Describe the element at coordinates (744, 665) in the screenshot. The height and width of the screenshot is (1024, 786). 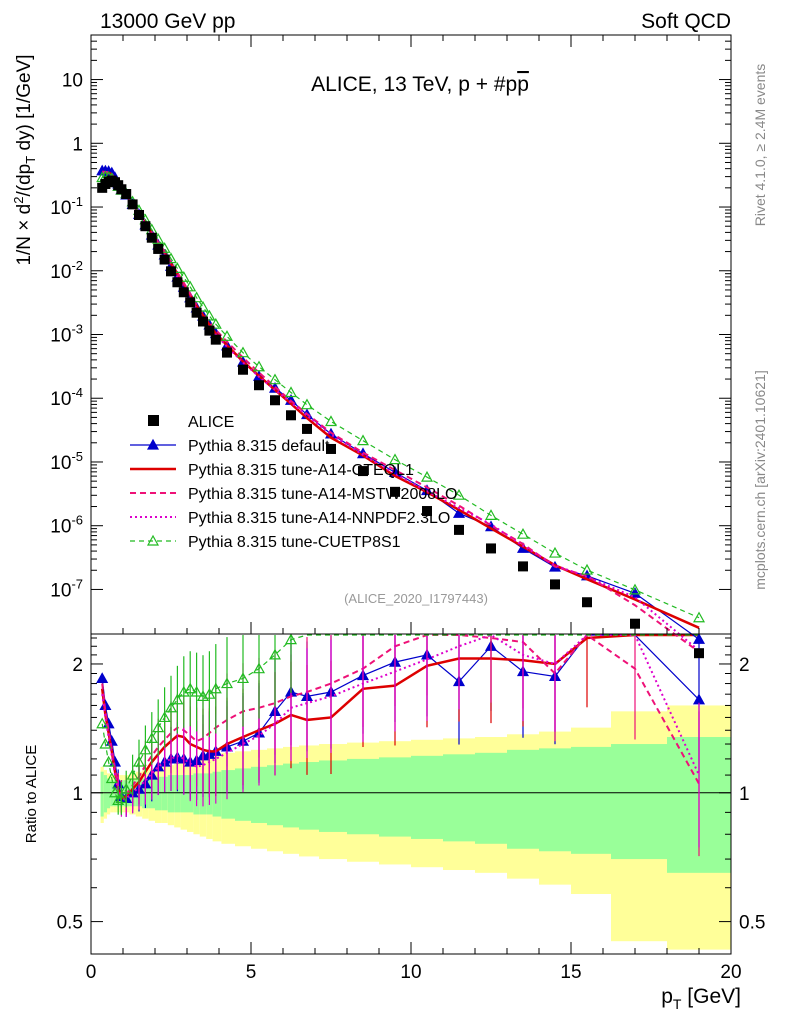
I see `ratio-tick-label-right: 2` at that location.